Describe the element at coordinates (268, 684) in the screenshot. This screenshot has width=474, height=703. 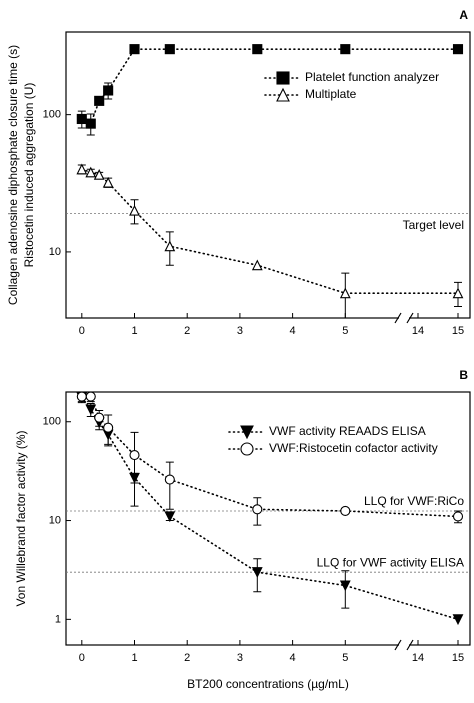
I see `x-axis-title: BT200 concentrations (µg/mL)` at that location.